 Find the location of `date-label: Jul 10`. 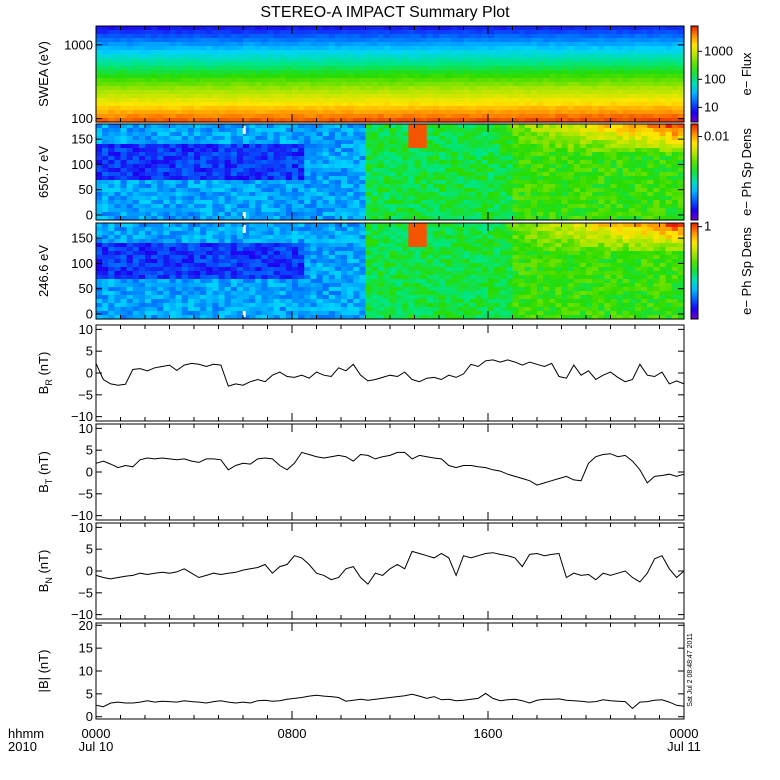

date-label: Jul 10 is located at coordinates (96, 746).